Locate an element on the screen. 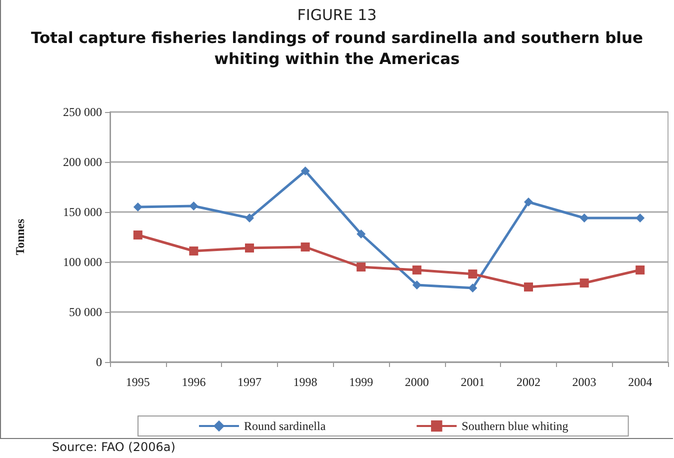 The image size is (674, 458). chart-subtitle: Total capture fisheries landings of round sardinella and southern blue whiting within the Americas is located at coordinates (337, 49).